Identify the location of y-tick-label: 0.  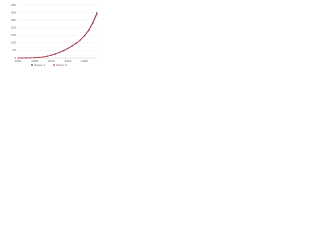
(15, 58).